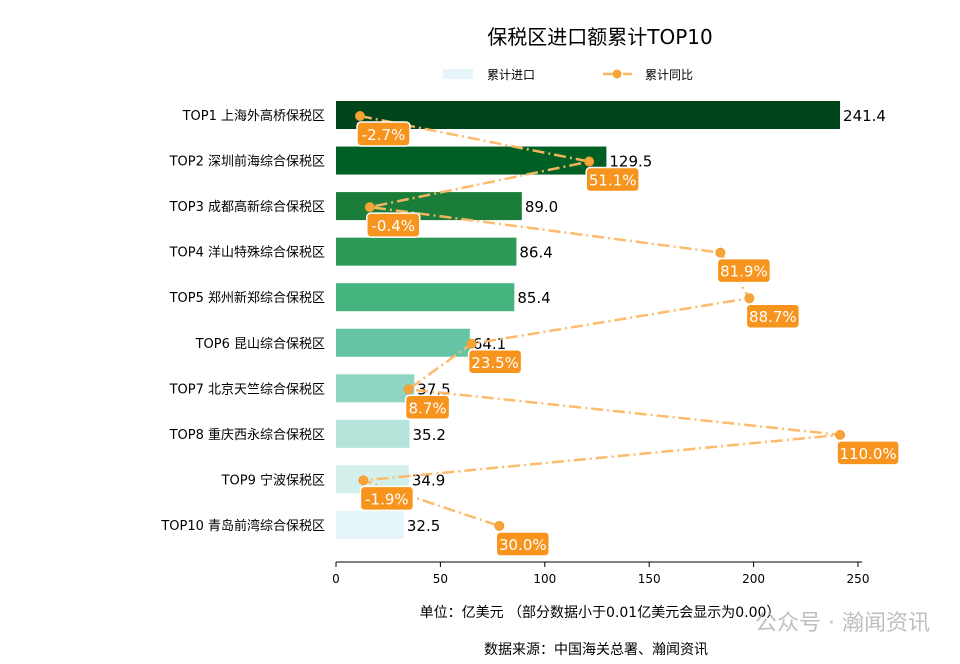 This screenshot has height=664, width=960. Describe the element at coordinates (753, 579) in the screenshot. I see `x-tick-label: 200` at that location.